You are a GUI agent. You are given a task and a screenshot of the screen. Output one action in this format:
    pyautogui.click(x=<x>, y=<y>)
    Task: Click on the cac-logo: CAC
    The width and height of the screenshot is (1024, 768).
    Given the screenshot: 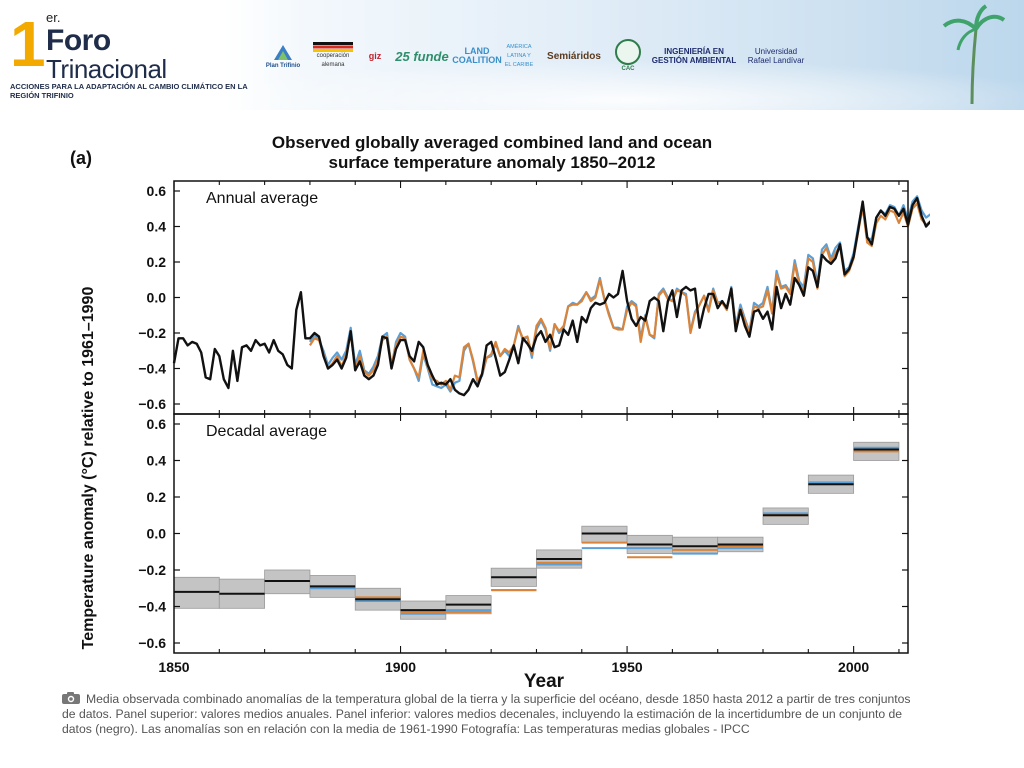 What is the action you would take?
    pyautogui.click(x=628, y=56)
    